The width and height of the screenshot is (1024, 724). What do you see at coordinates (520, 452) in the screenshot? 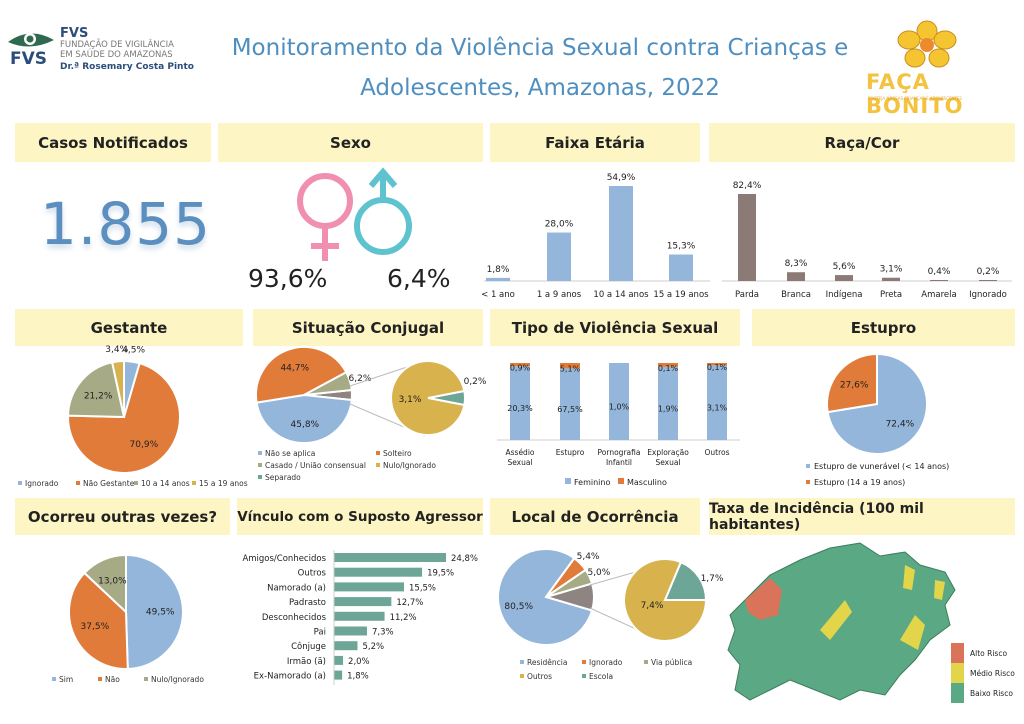
I see `tick-label-tipo: Assédio` at bounding box center [520, 452].